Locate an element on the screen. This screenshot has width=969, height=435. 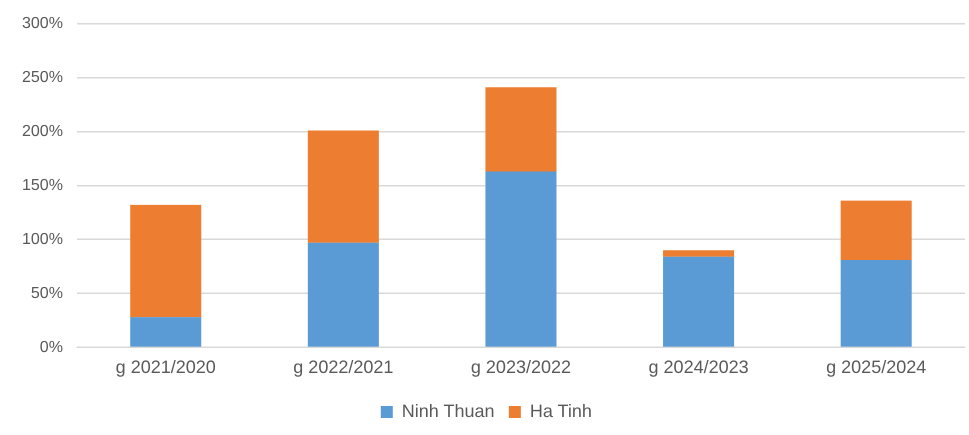
x-tick-label: g 2023/2022 is located at coordinates (521, 367).